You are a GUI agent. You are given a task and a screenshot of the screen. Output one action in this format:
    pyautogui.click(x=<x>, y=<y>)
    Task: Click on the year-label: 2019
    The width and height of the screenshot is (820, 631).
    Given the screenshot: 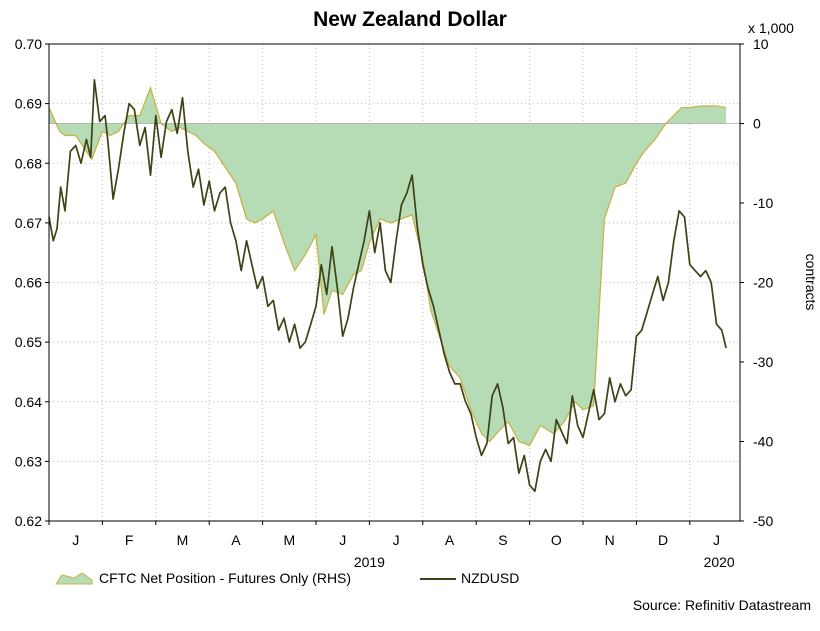 What is the action you would take?
    pyautogui.click(x=369, y=562)
    